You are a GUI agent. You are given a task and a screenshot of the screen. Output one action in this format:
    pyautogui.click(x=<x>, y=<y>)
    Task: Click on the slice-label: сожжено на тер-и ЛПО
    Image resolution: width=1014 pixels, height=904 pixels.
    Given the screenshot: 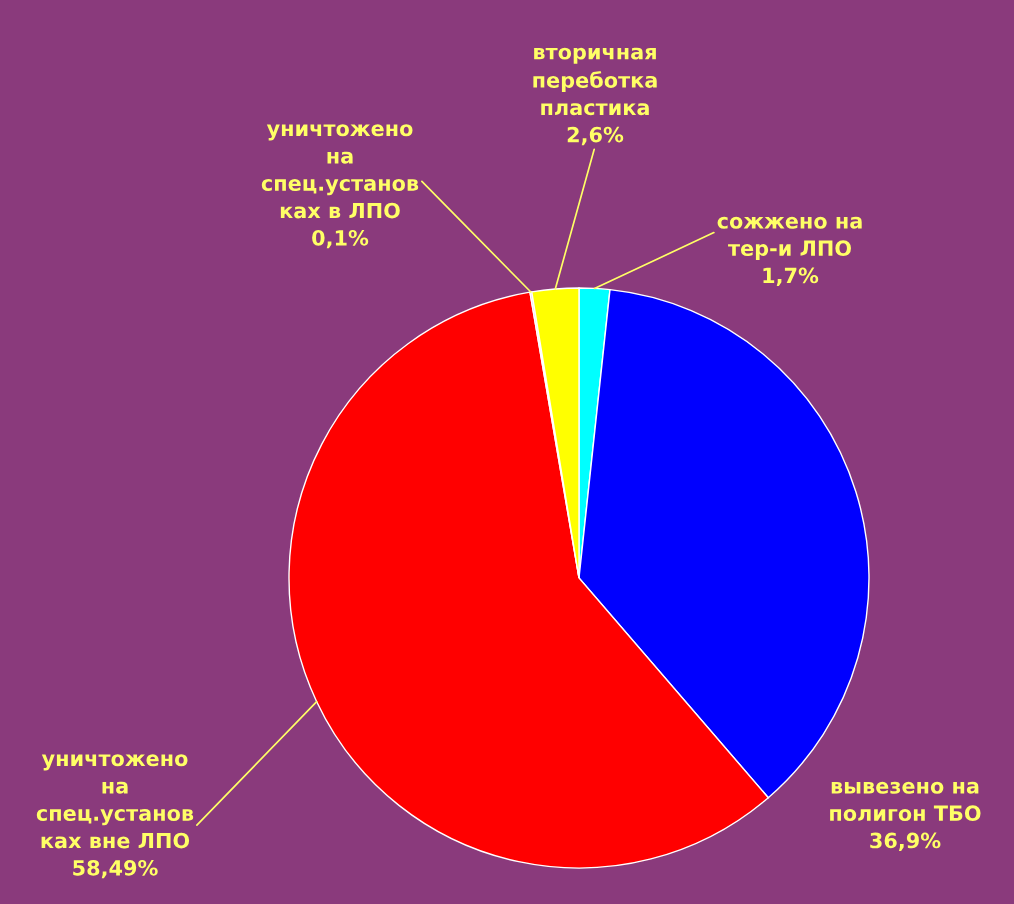 What is the action you would take?
    pyautogui.click(x=789, y=238)
    